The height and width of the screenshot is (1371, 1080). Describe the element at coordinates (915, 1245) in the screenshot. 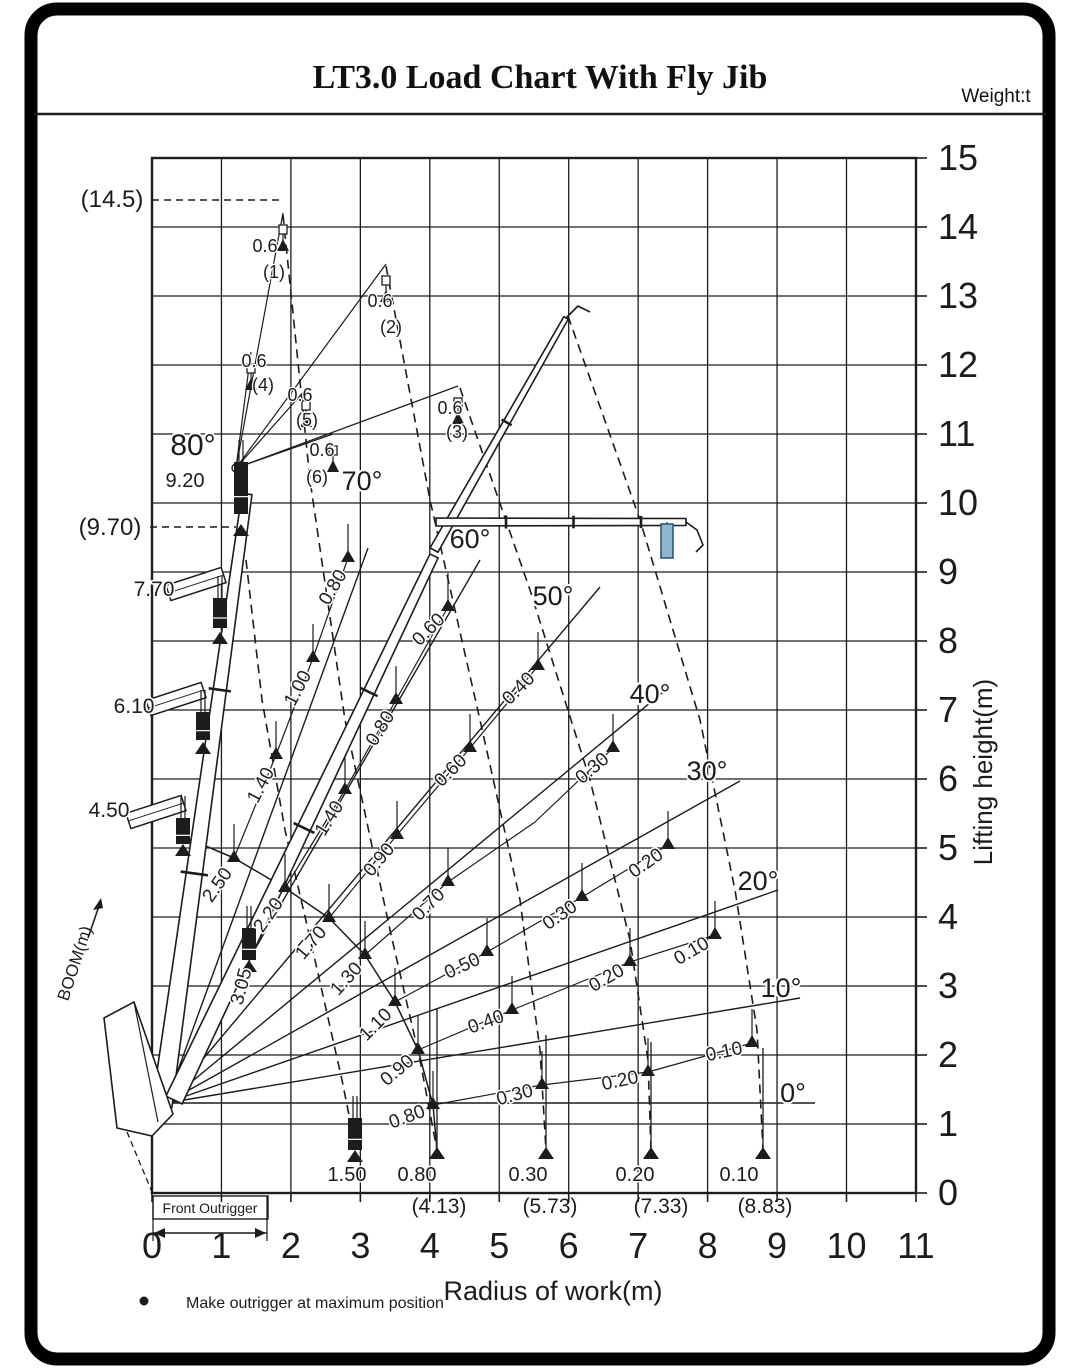

I see `x-axis-ticks: 11` at that location.